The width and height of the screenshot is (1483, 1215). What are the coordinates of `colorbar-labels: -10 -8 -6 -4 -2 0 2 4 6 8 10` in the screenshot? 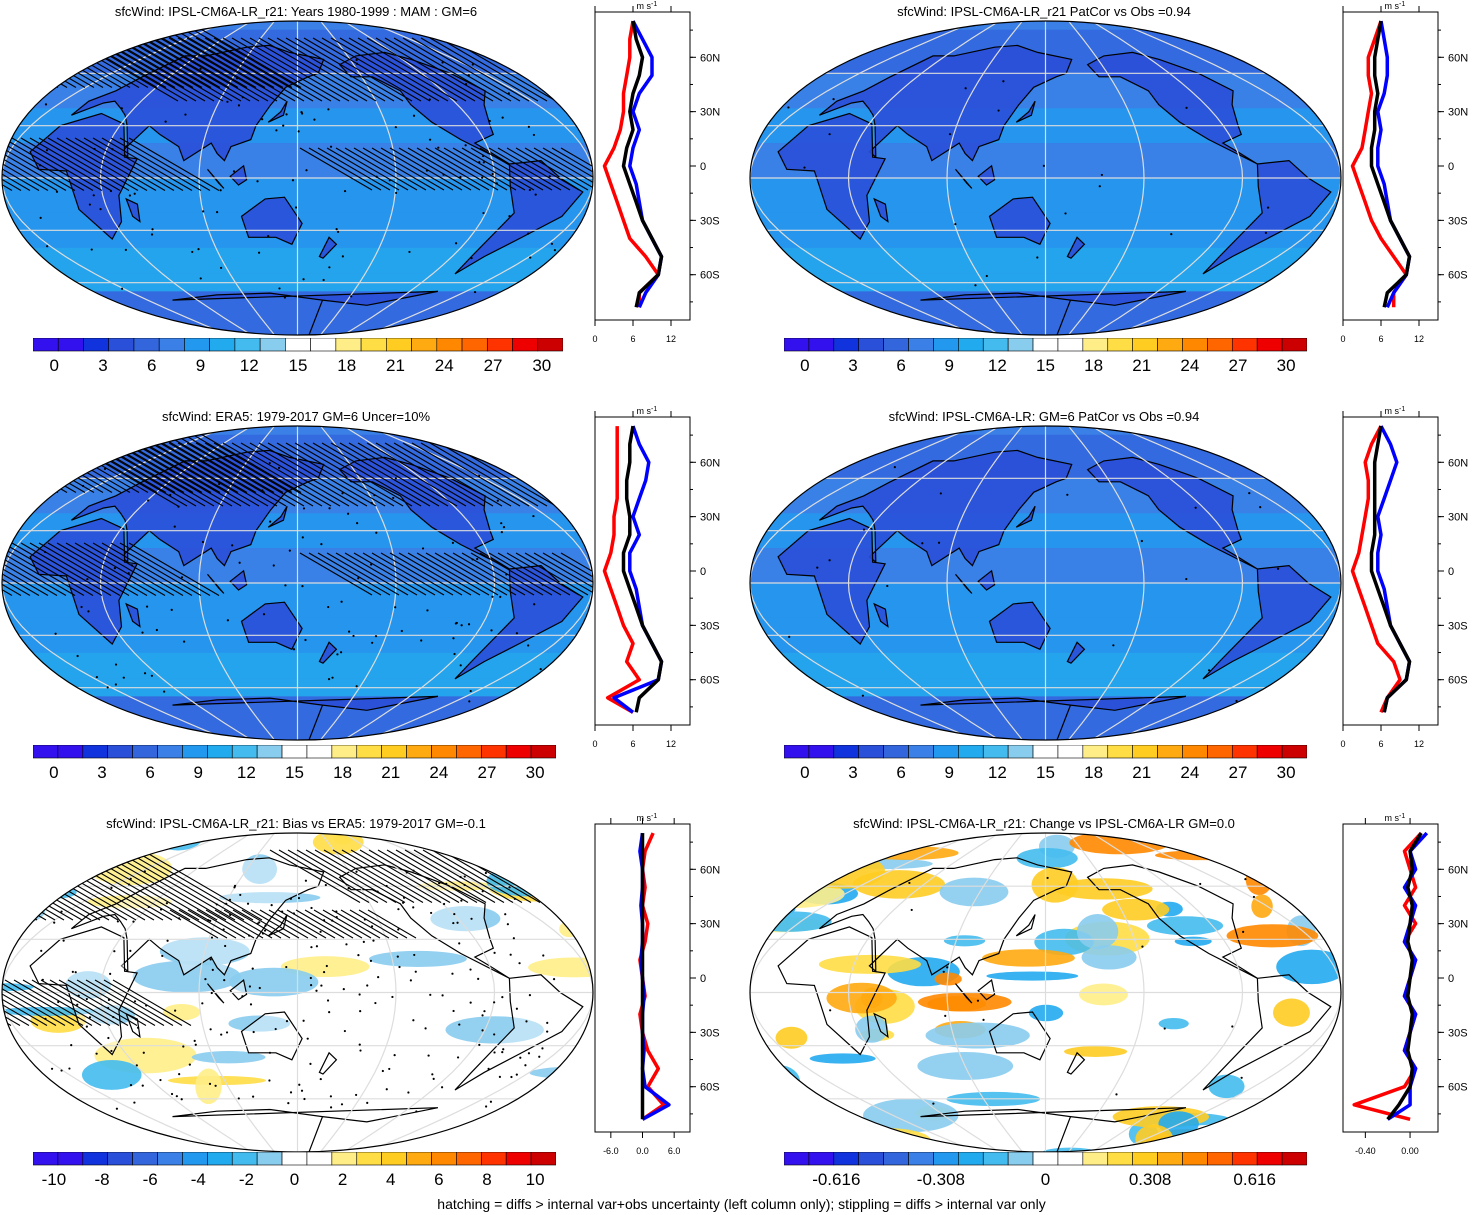 It's located at (294, 1181).